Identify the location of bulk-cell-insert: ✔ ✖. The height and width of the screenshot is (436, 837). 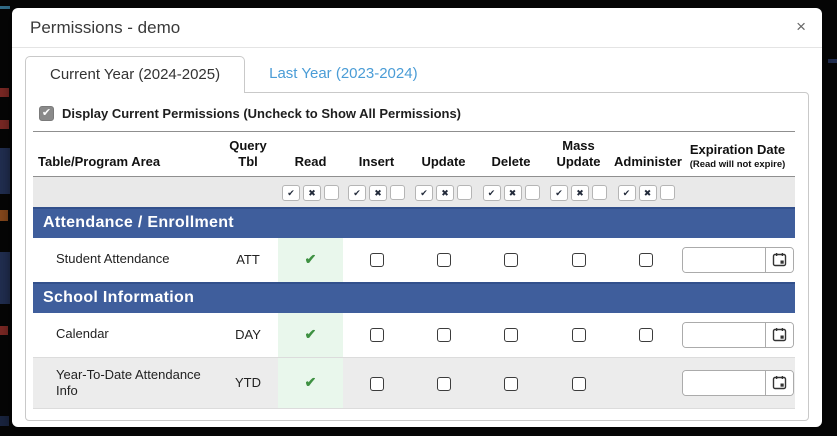
(376, 192).